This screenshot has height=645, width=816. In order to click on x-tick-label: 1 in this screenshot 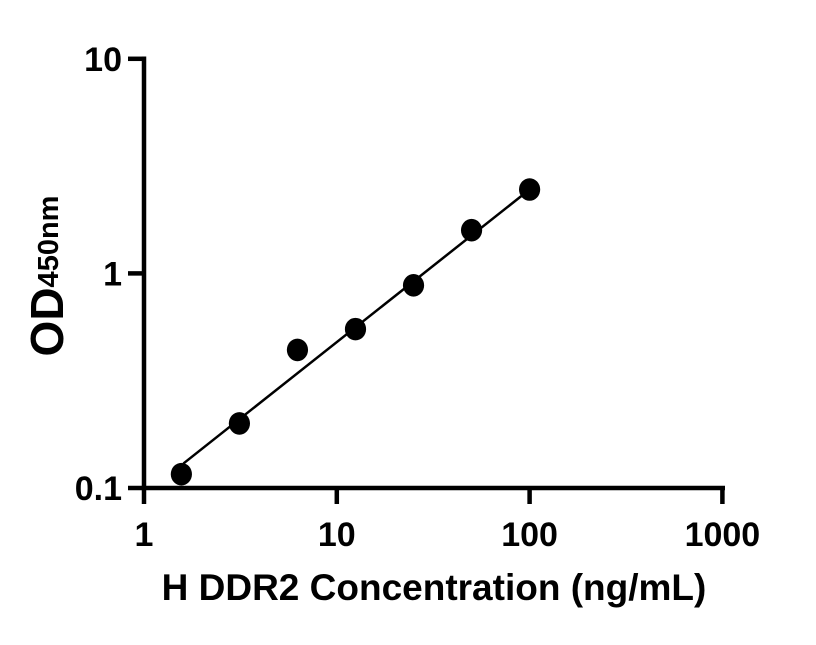, I will do `click(144, 535)`.